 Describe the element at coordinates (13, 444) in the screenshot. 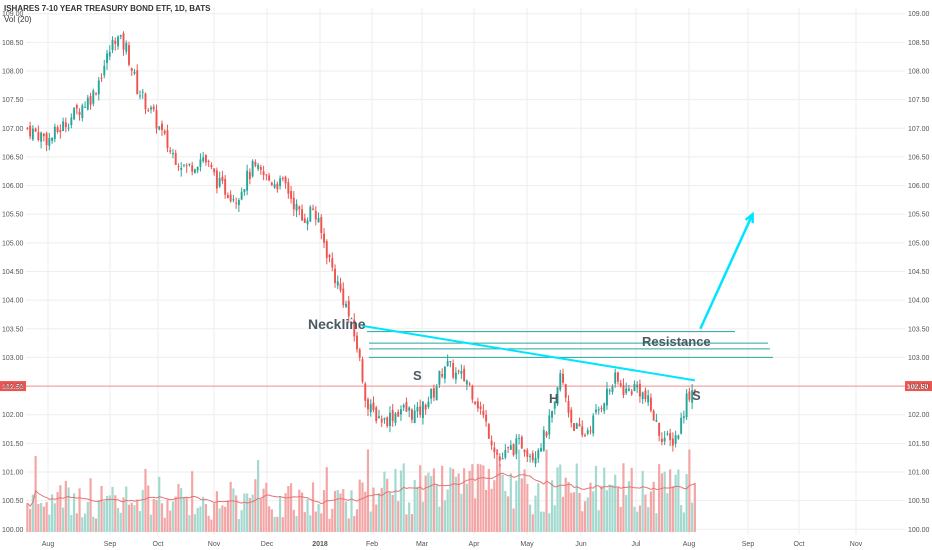

I see `y-tick-label: 101.50` at that location.